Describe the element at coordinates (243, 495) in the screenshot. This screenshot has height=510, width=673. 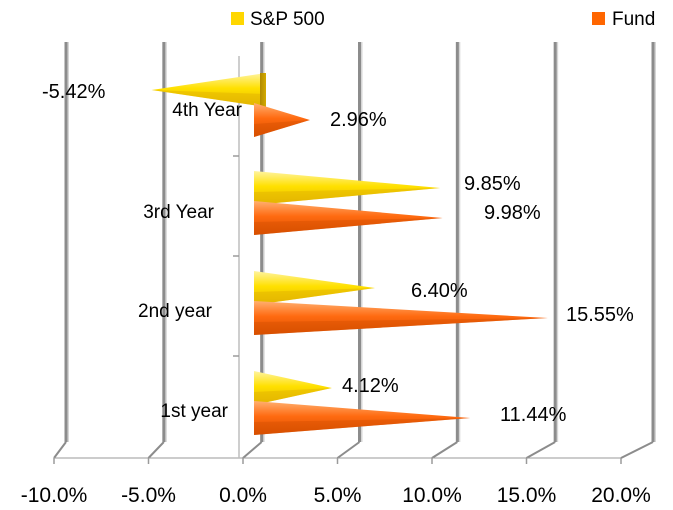
I see `x-tick-label: 0.0%` at that location.